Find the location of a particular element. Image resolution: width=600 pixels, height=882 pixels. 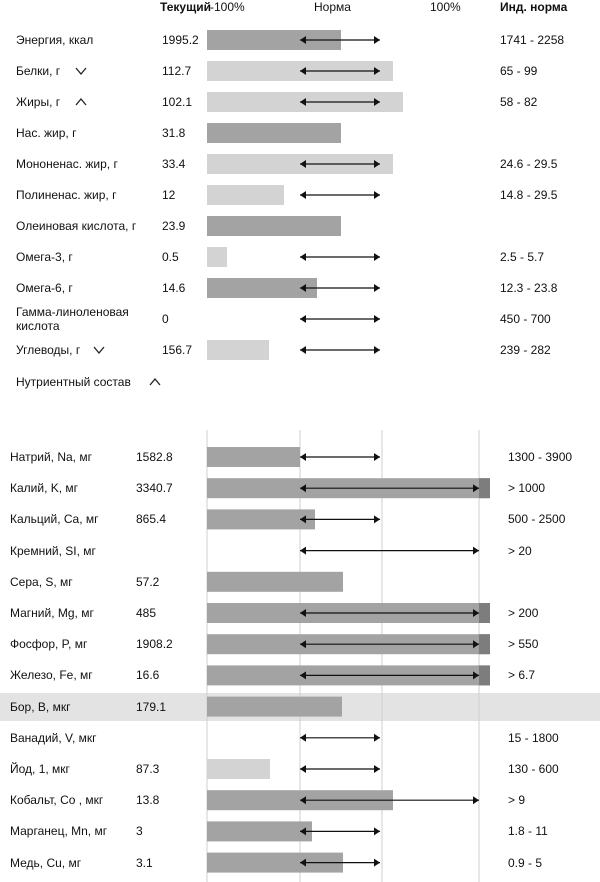

section-toggle: Нутриентный состав is located at coordinates (73, 382).